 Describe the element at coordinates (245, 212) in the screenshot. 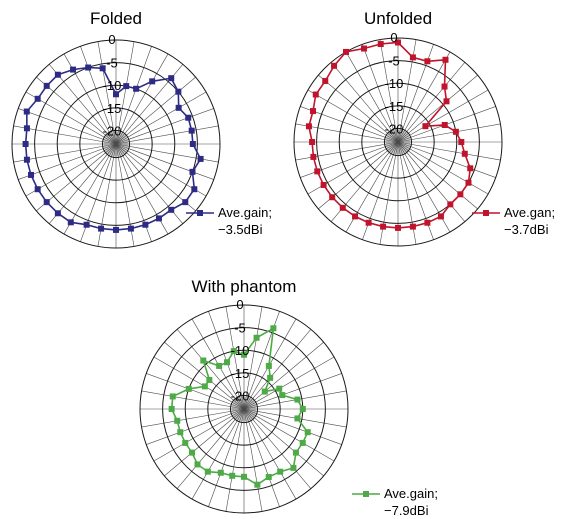

I see `legend-label: Ave.gain;` at that location.